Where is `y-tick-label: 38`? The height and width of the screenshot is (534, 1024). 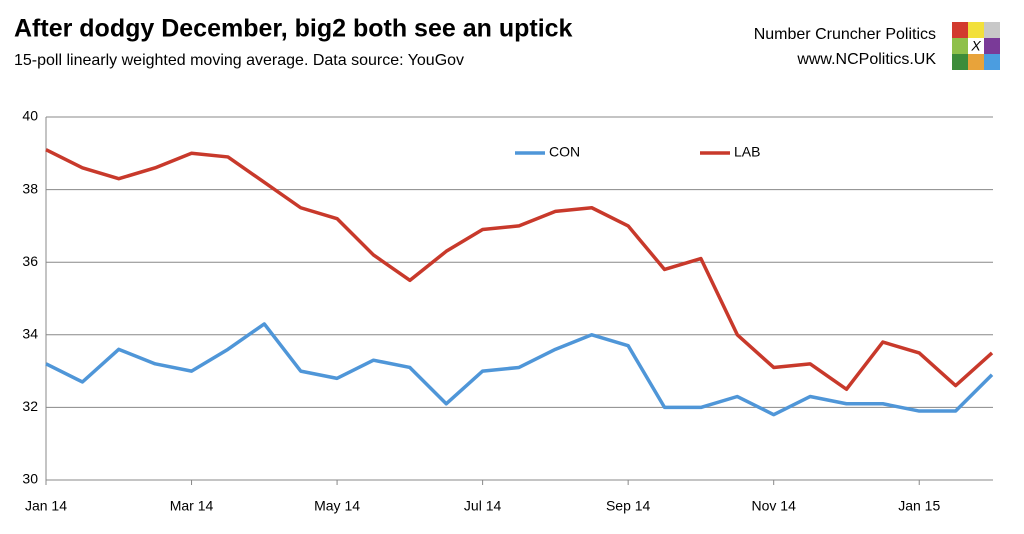
y-tick-label: 38 is located at coordinates (30, 188).